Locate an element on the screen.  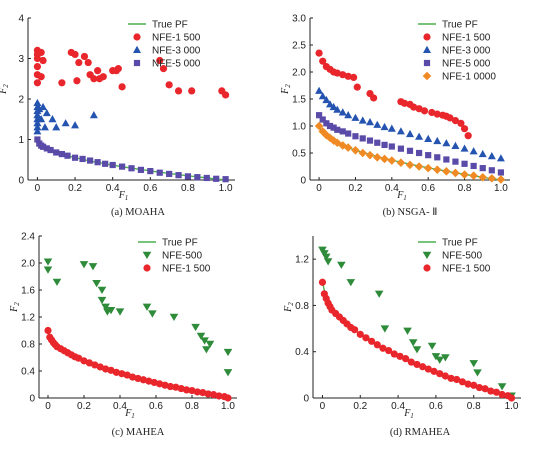
panel-caption: (d) RMAHEA is located at coordinates (420, 432).